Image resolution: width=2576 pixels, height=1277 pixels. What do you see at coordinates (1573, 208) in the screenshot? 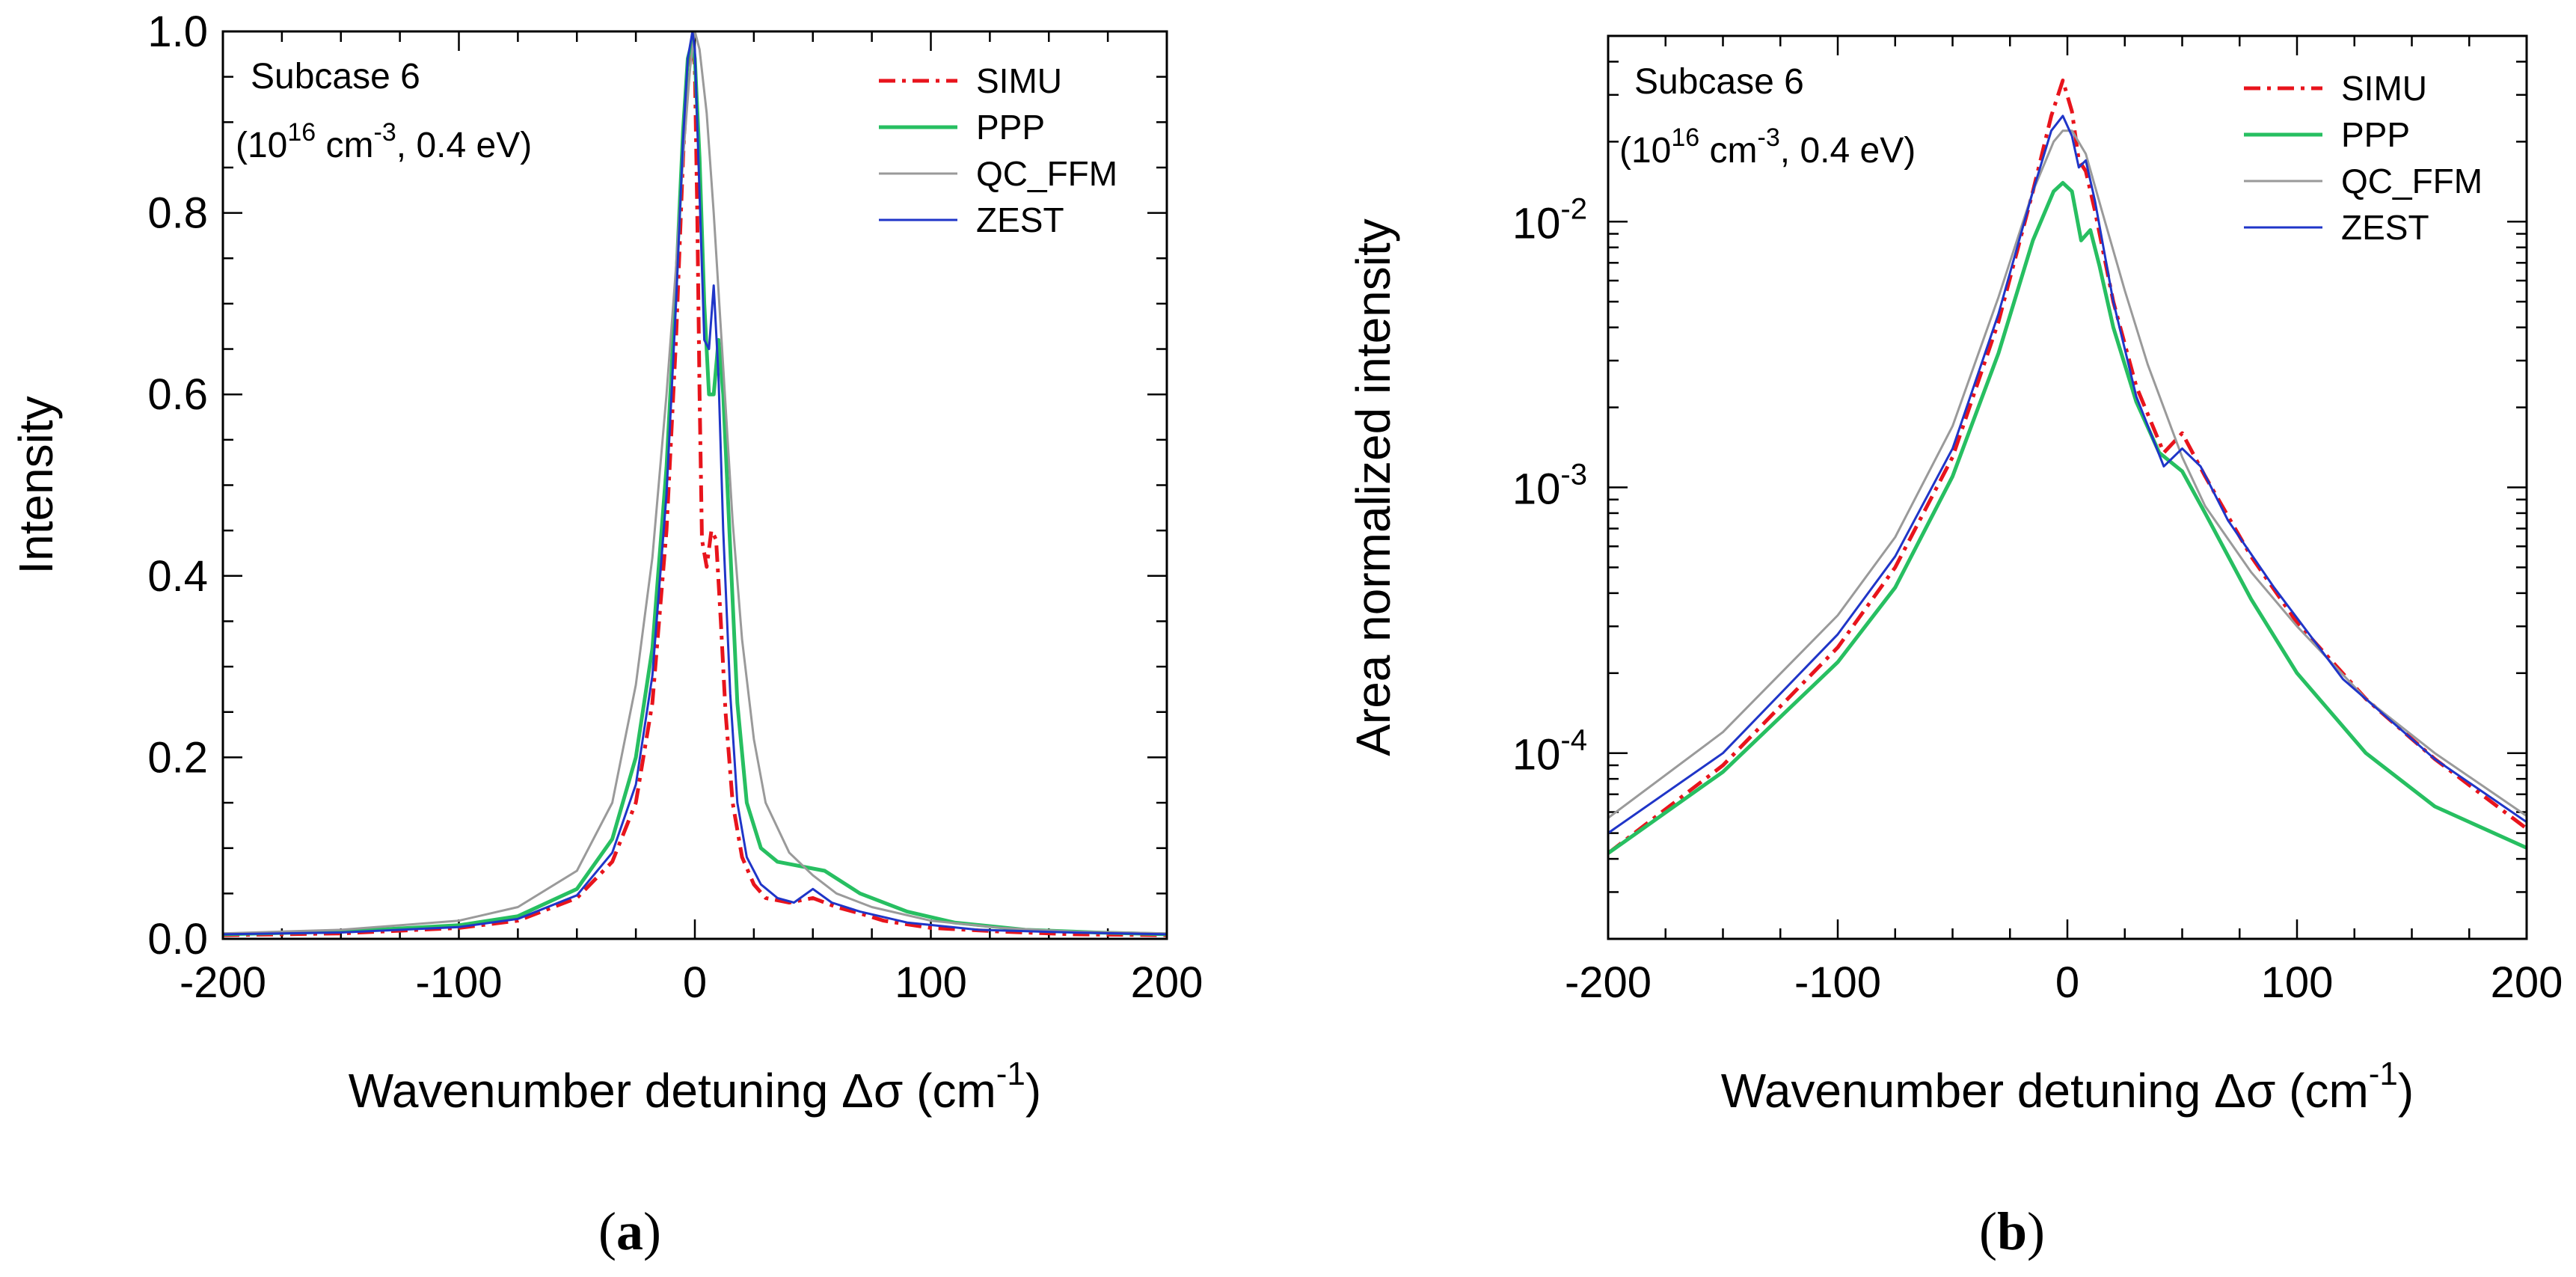
I see `text-span: -2` at bounding box center [1573, 208].